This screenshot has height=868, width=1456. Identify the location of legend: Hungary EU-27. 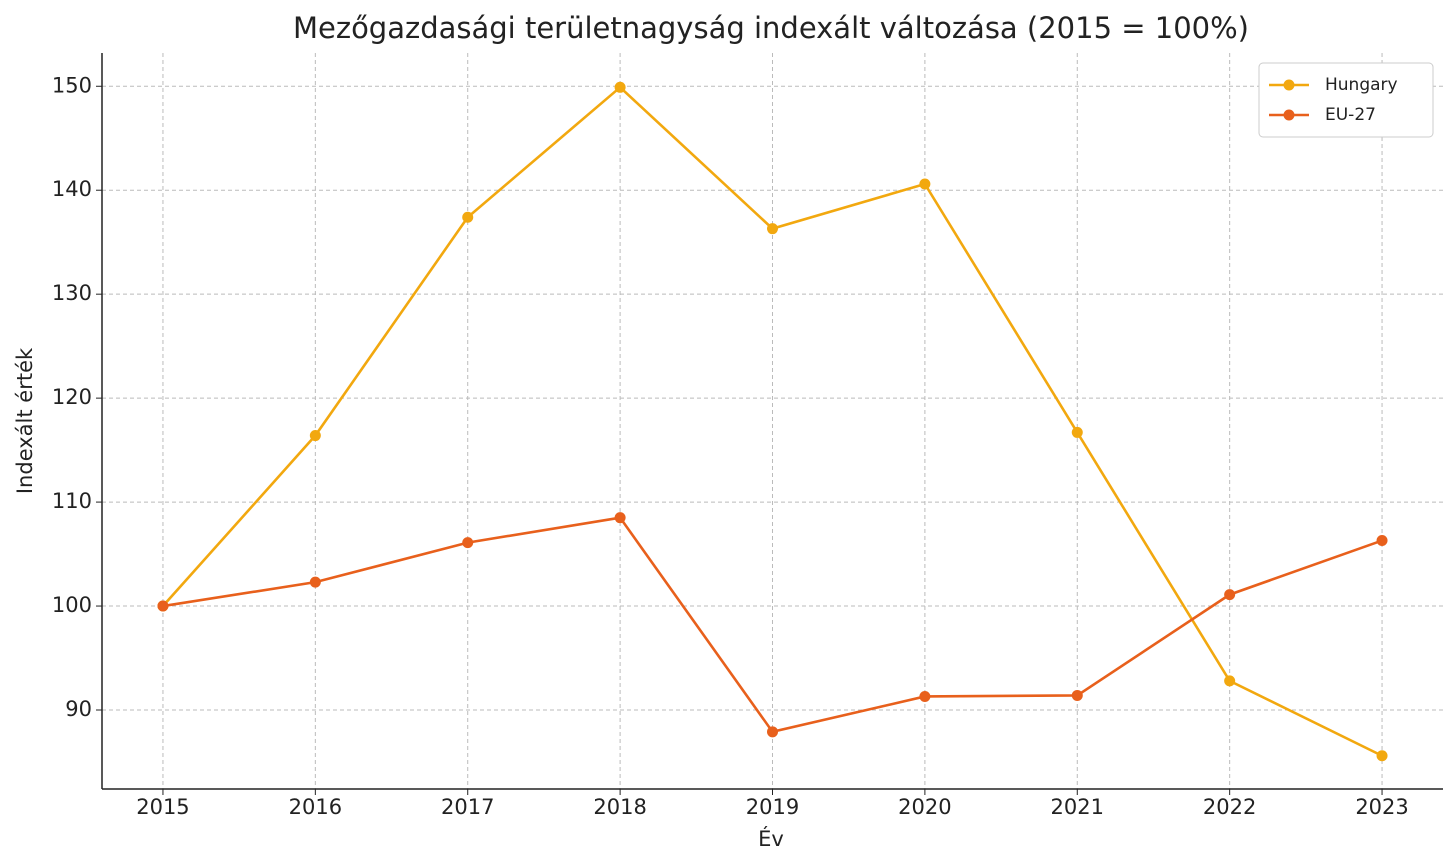
(1346, 100).